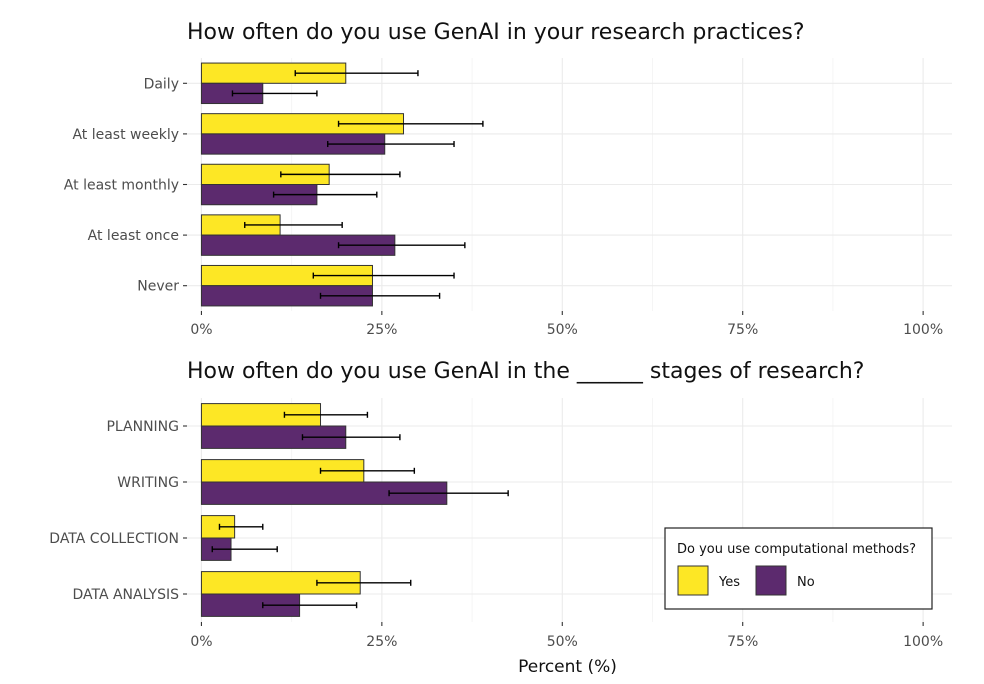 The height and width of the screenshot is (684, 984). What do you see at coordinates (161, 84) in the screenshot?
I see `y-tick-label: Daily` at bounding box center [161, 84].